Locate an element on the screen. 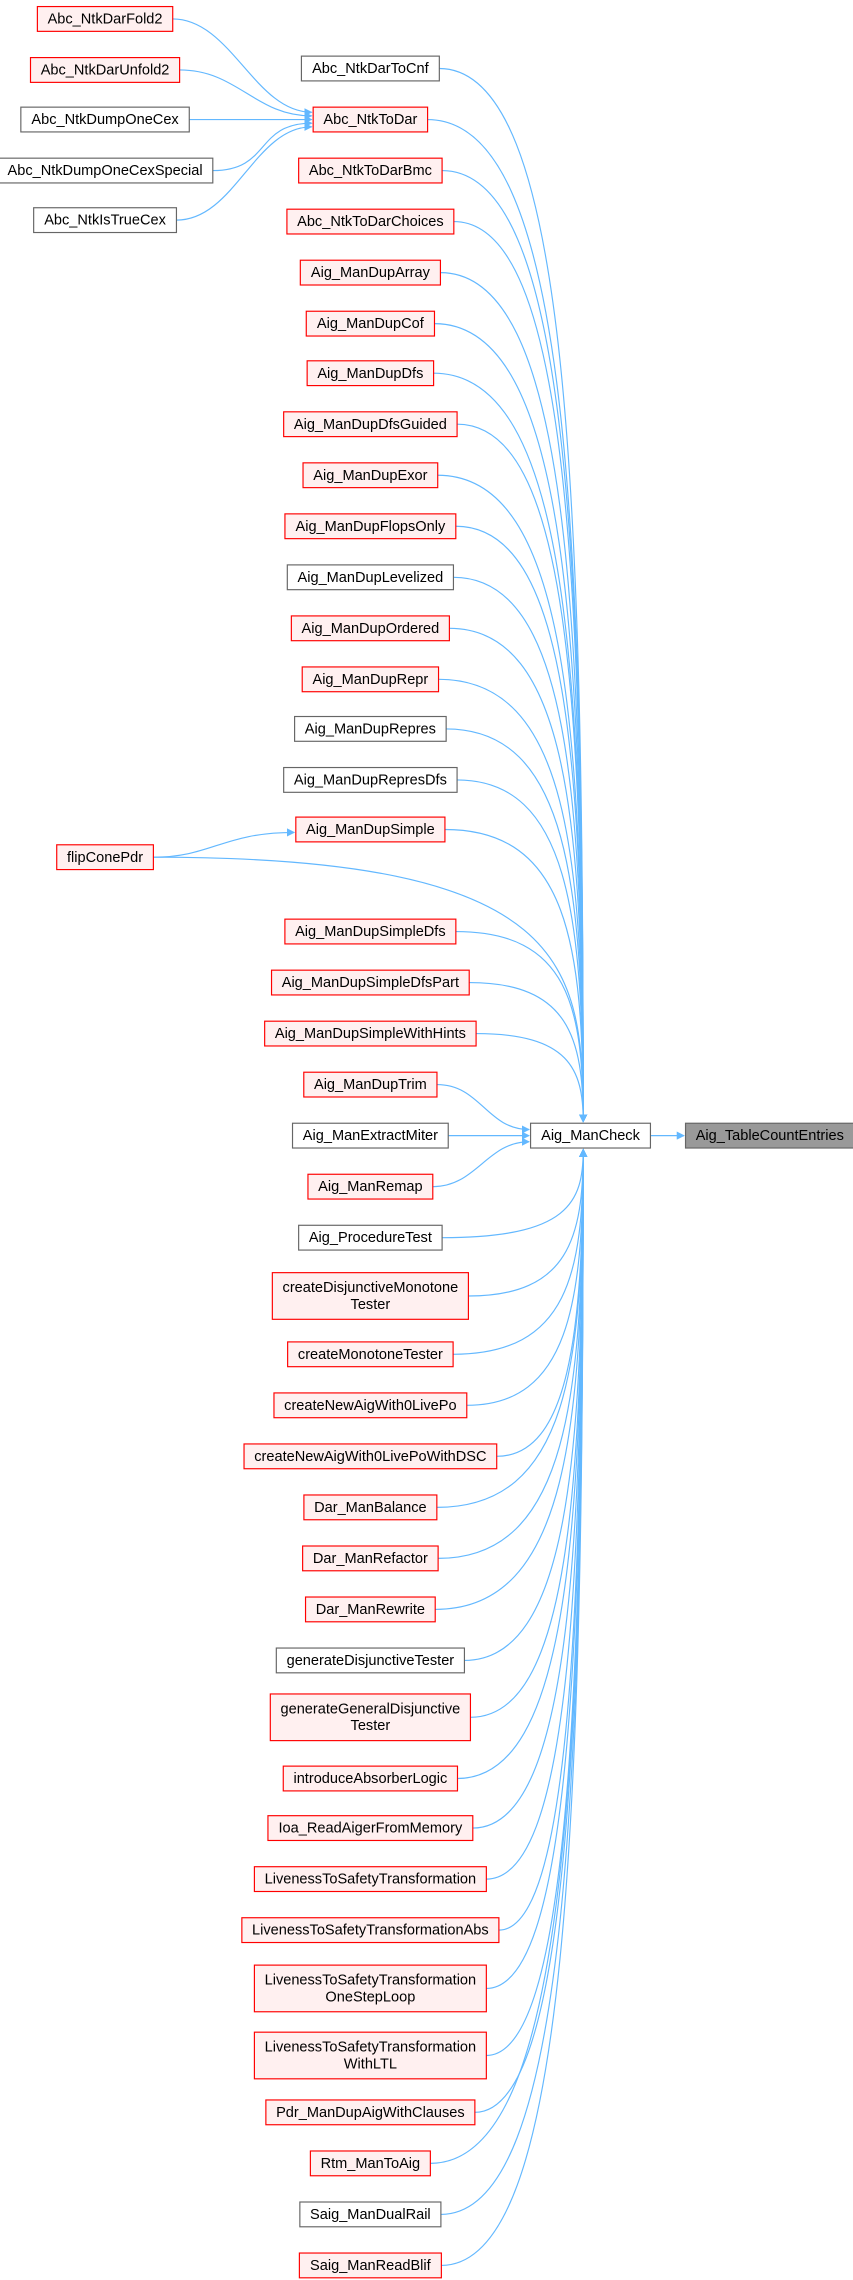 This screenshot has width=853, height=2280. node: Aig_ManDupRepres is located at coordinates (370, 728).